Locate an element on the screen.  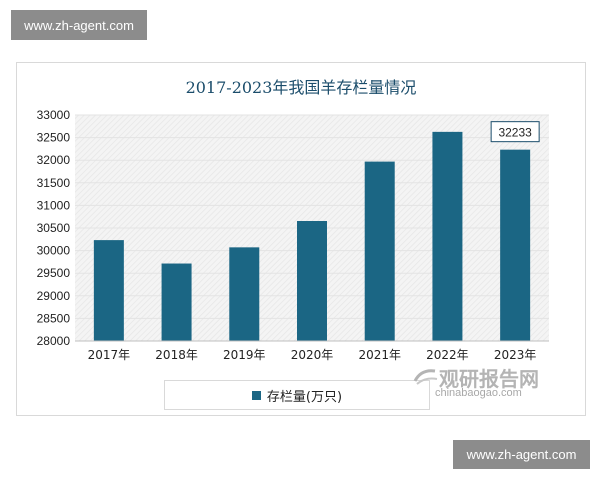
y-tick-label: 33000 is located at coordinates (54, 115).